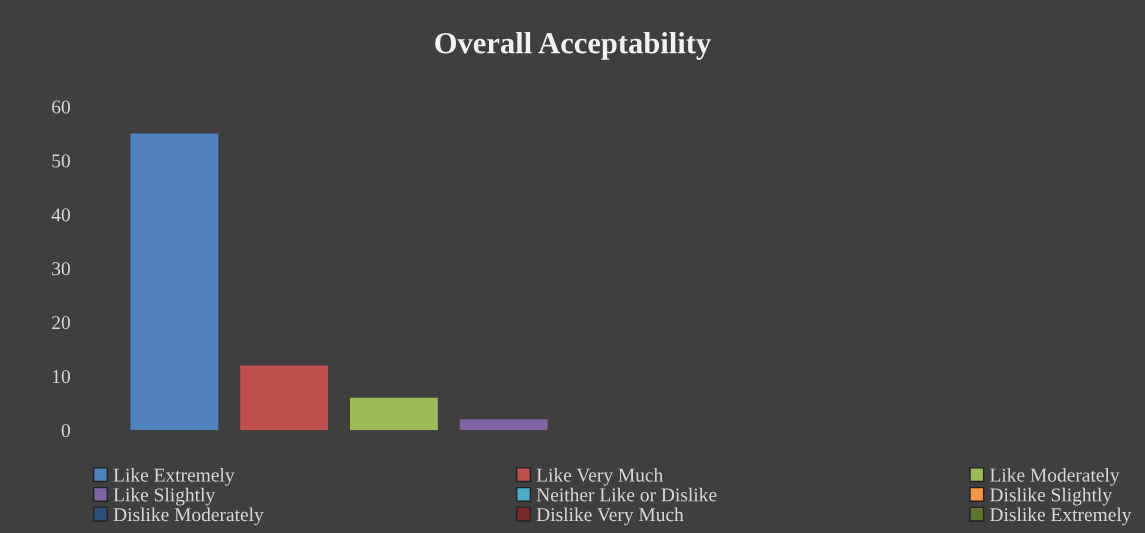 Image resolution: width=1145 pixels, height=533 pixels. Describe the element at coordinates (610, 516) in the screenshot. I see `legend-label: Dislike Very Much` at that location.